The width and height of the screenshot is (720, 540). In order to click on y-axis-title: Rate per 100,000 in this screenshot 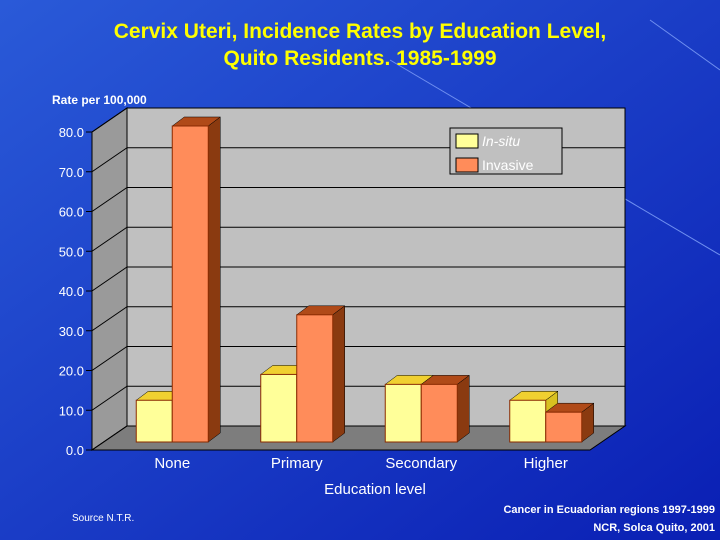, I will do `click(99, 100)`.